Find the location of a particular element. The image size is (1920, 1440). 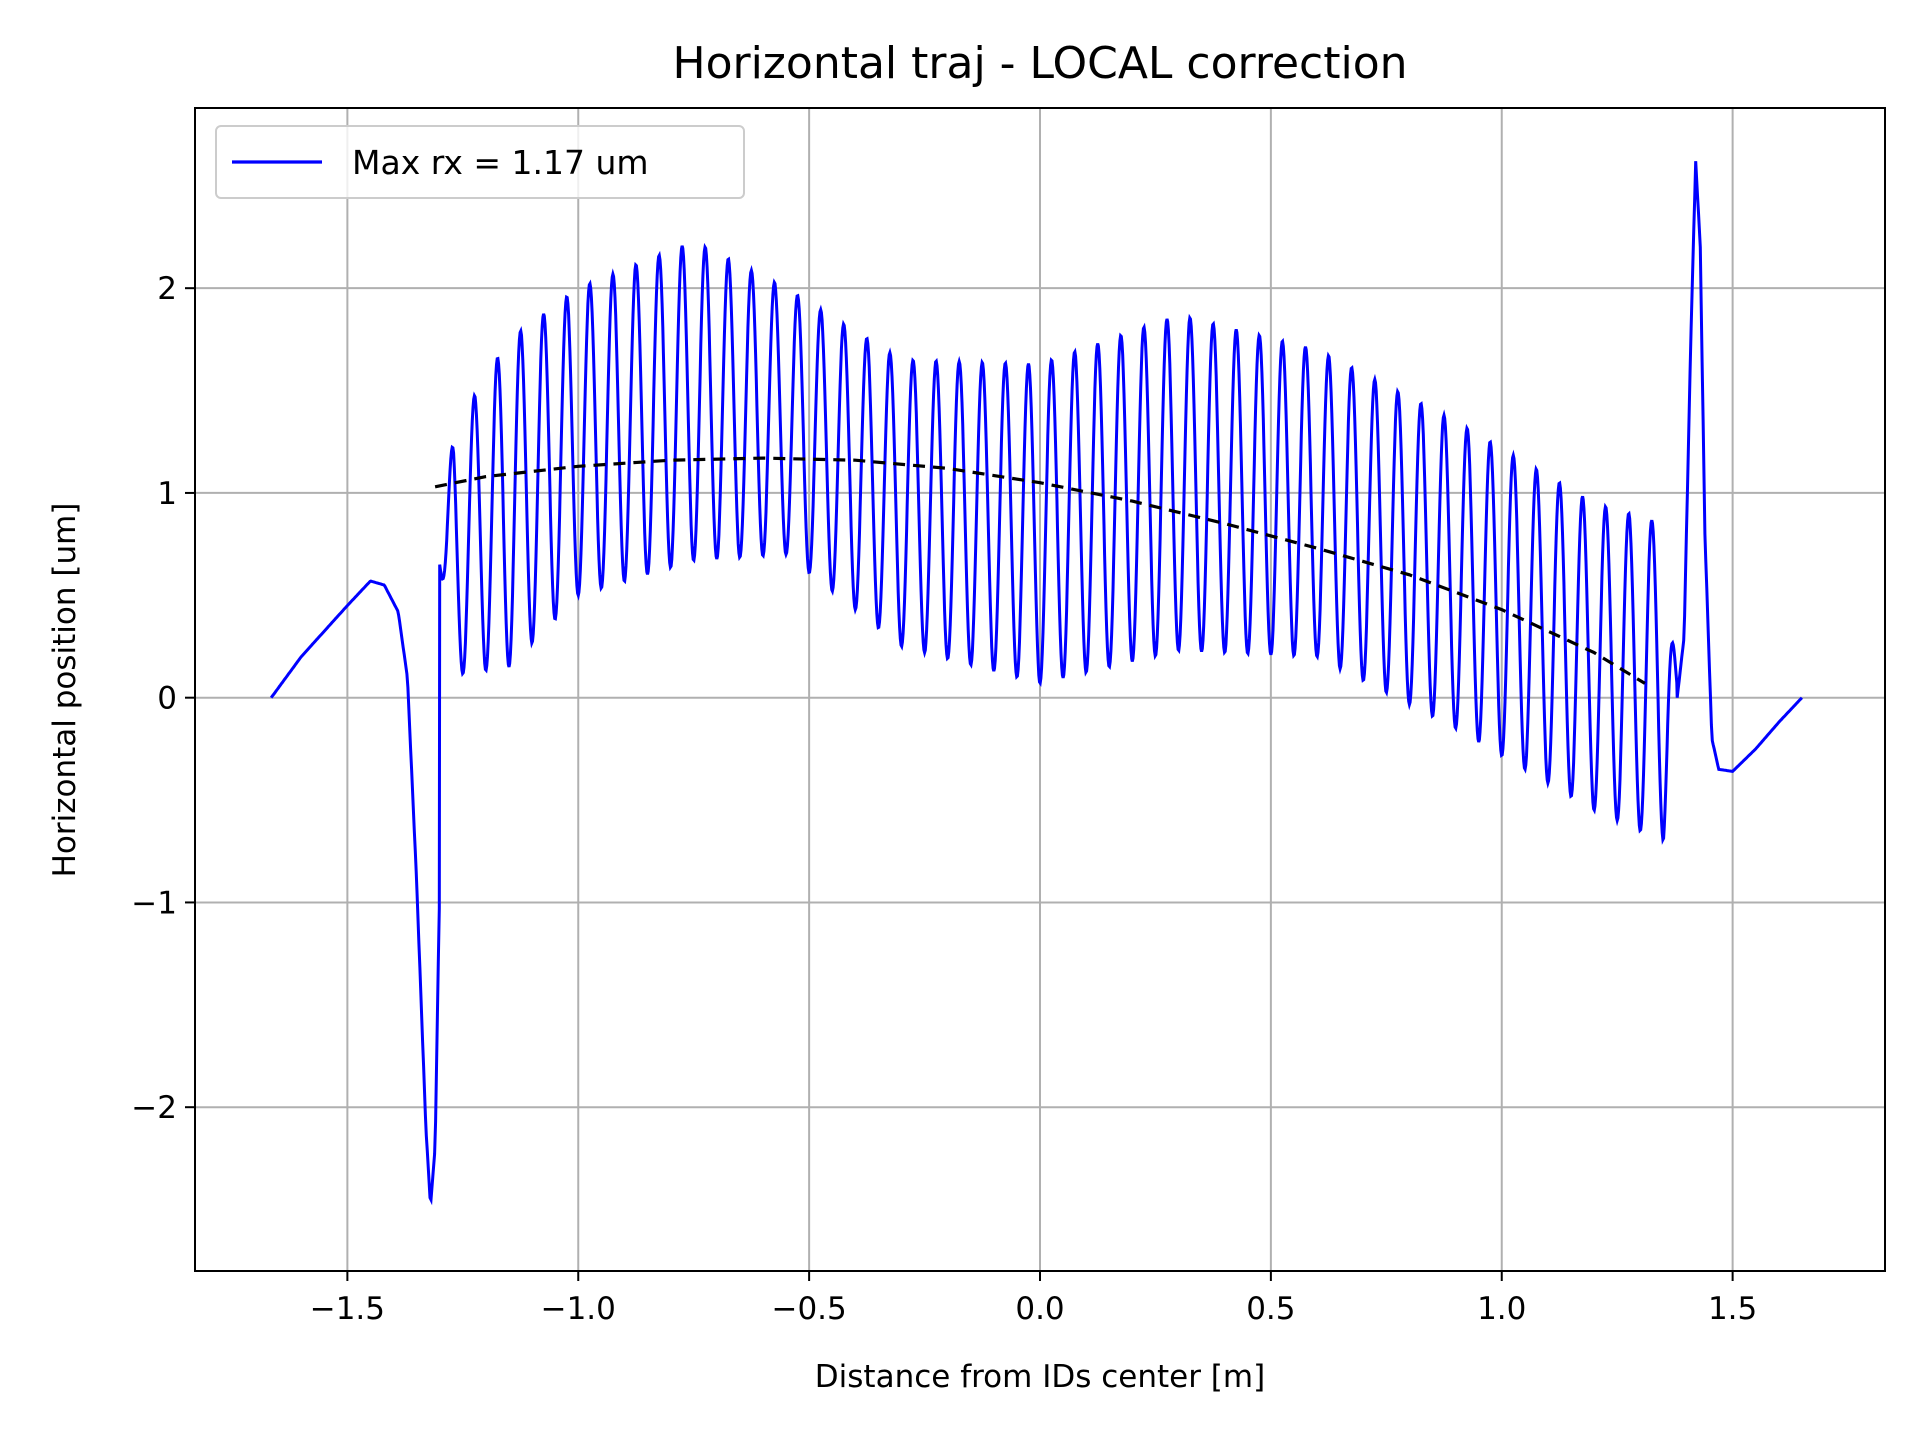

x-tick-label: −1.5 is located at coordinates (347, 1309).